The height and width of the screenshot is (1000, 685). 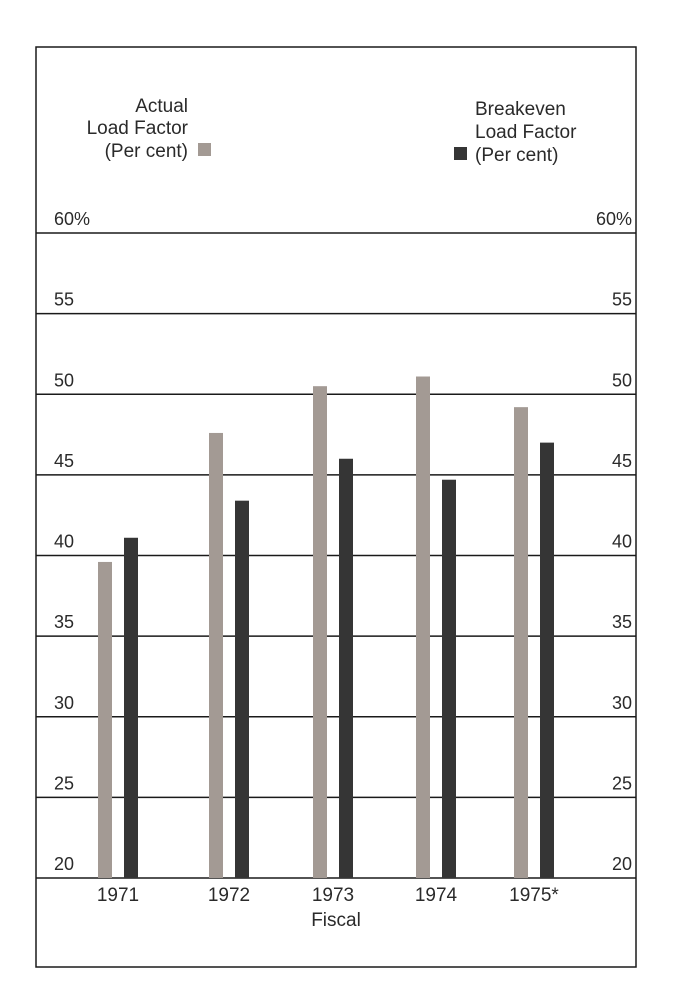 What do you see at coordinates (161, 106) in the screenshot?
I see `legend-actual-line-1: Actual` at bounding box center [161, 106].